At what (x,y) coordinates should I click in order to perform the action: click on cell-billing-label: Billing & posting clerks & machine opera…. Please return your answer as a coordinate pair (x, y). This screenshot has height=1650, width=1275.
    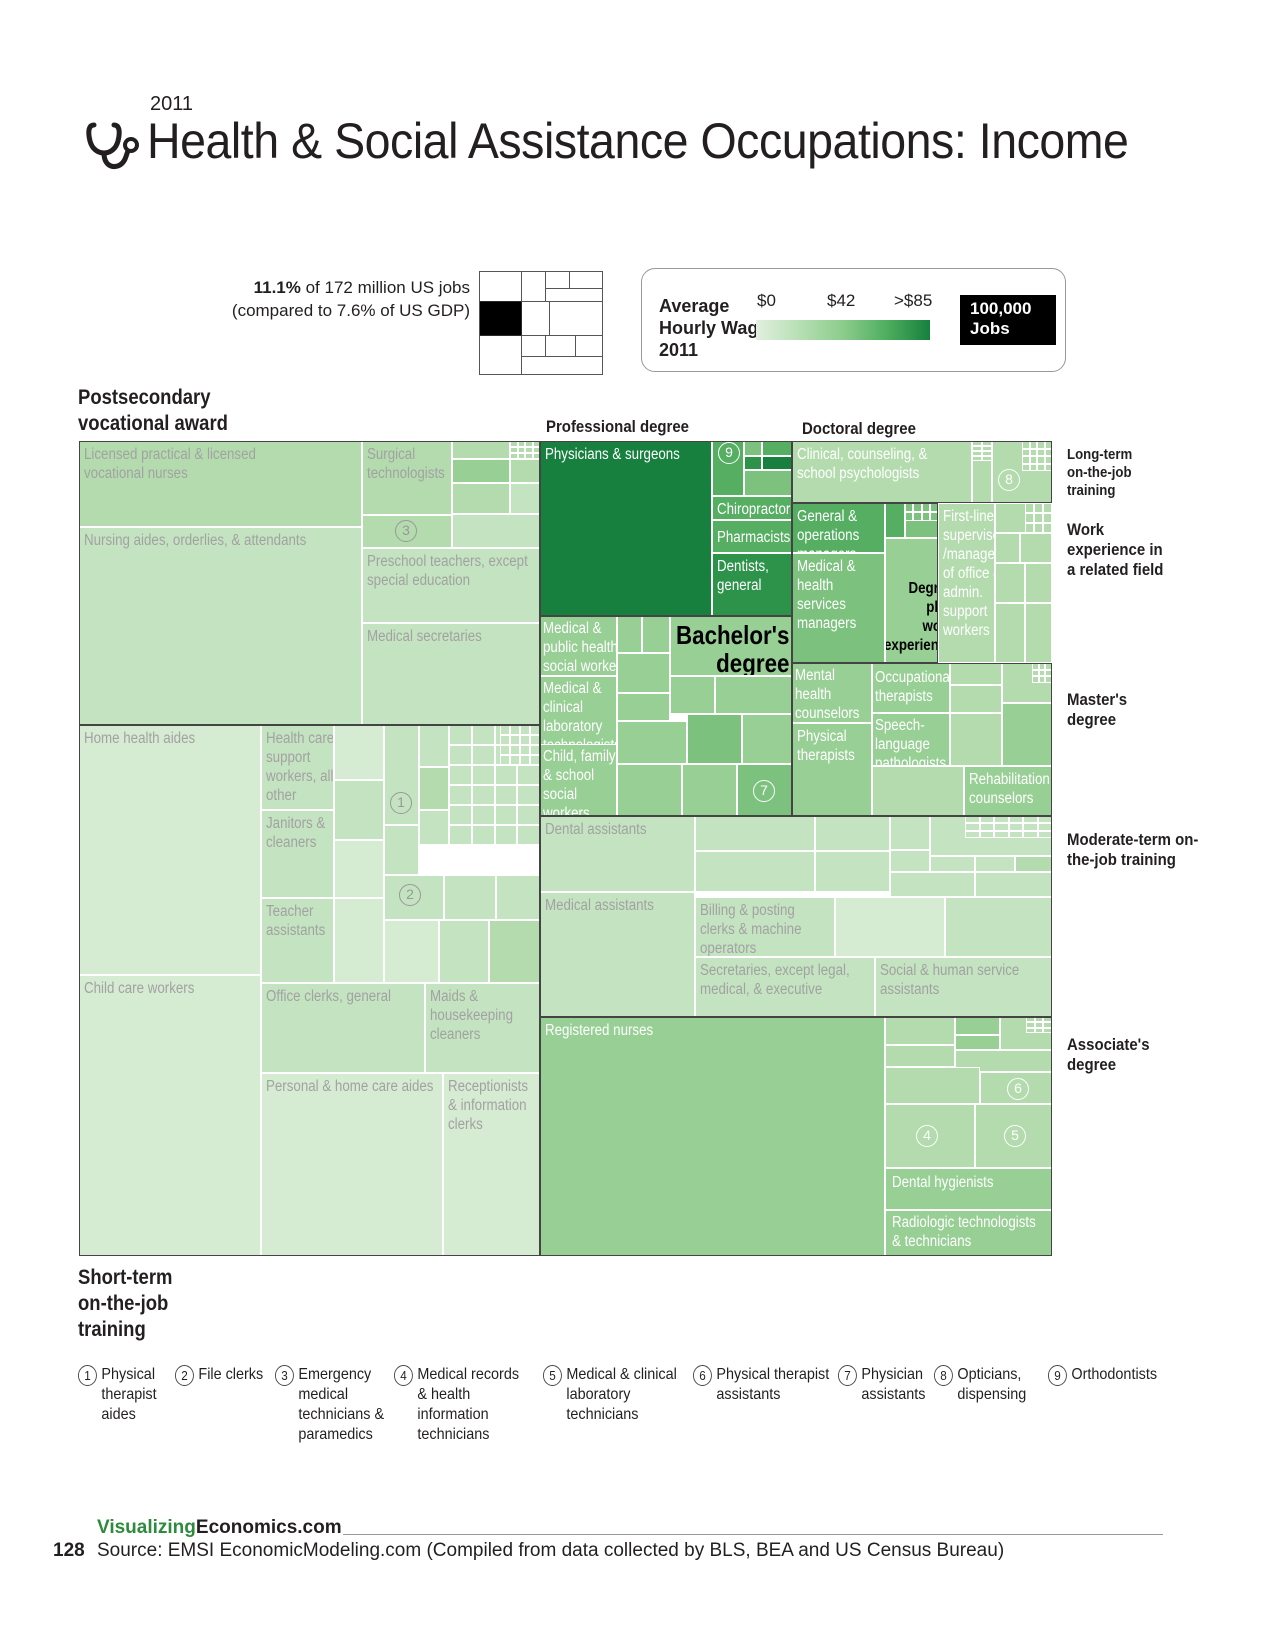
    Looking at the image, I should click on (751, 929).